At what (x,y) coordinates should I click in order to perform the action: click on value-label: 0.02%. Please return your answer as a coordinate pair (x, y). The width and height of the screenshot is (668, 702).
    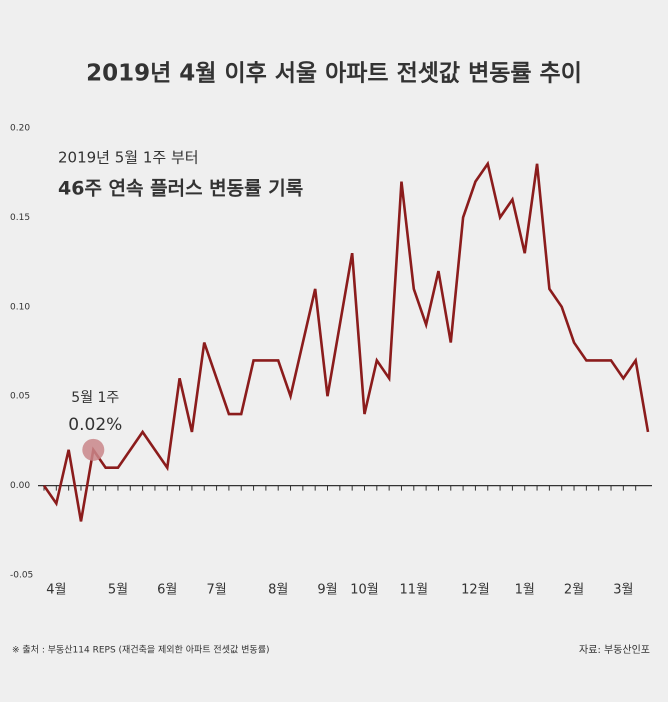
    Looking at the image, I should click on (95, 425).